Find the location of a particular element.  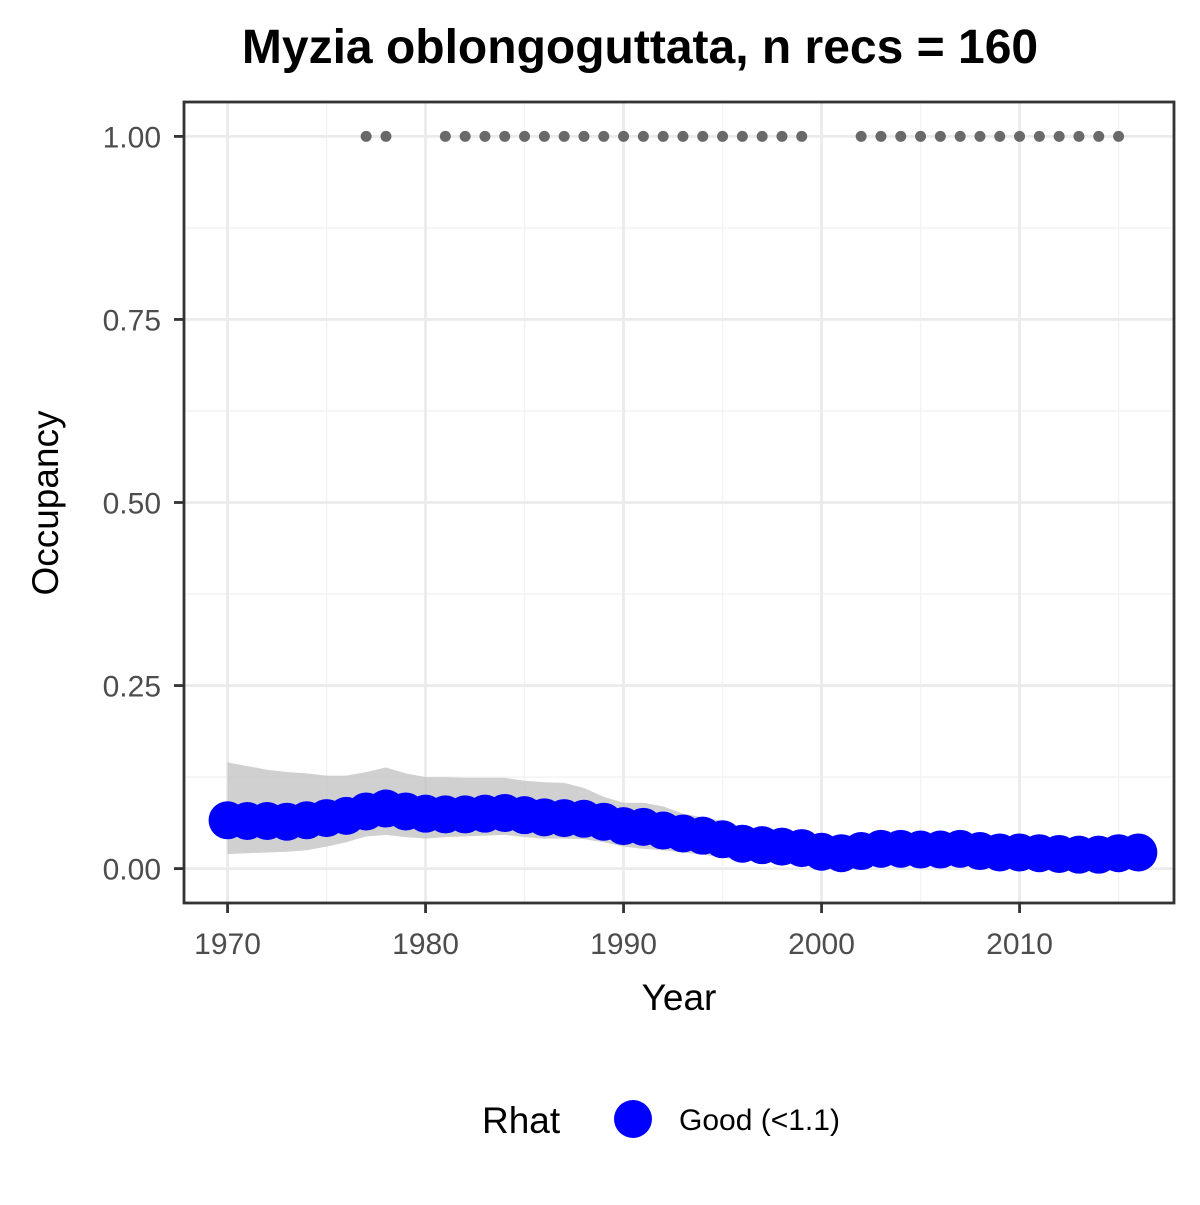

record-years-points is located at coordinates (742, 136).